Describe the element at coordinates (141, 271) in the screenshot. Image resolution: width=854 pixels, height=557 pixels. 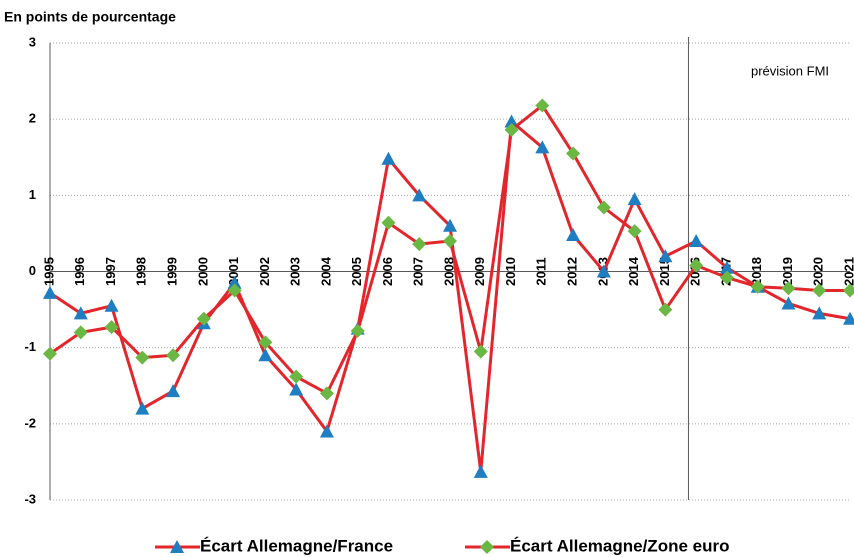
I see `x-tick-label: 1998` at that location.